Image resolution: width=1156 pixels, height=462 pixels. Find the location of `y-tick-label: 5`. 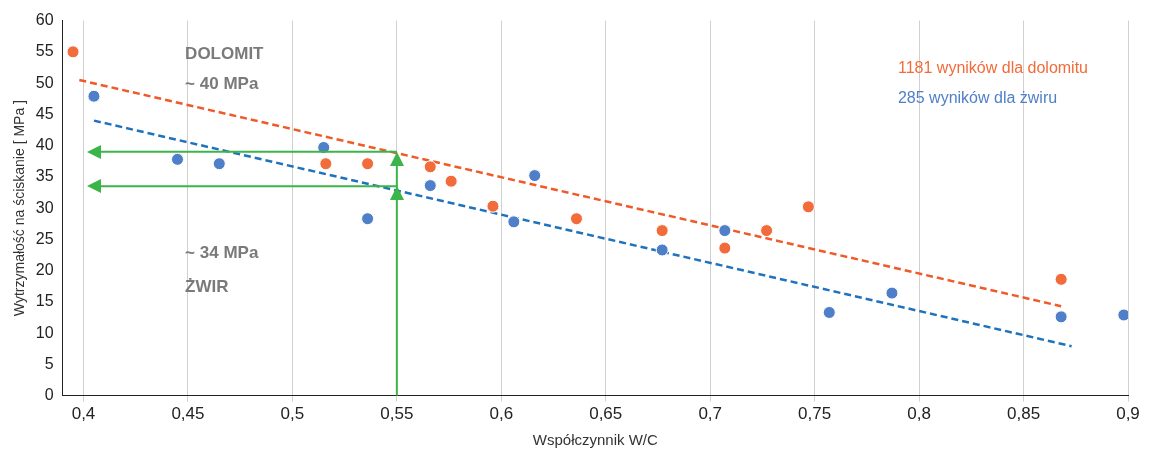

y-tick-label: 5 is located at coordinates (49, 363).